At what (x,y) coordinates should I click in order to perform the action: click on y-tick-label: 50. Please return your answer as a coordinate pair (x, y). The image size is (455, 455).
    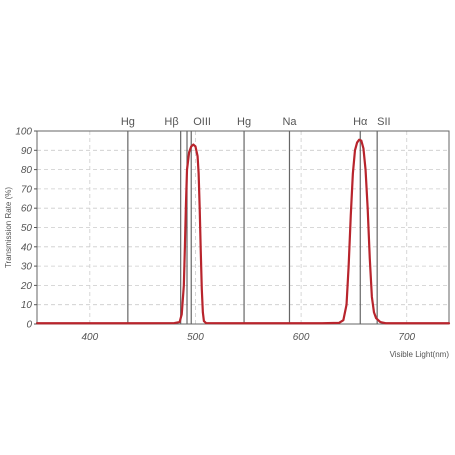
    Looking at the image, I should click on (27, 228).